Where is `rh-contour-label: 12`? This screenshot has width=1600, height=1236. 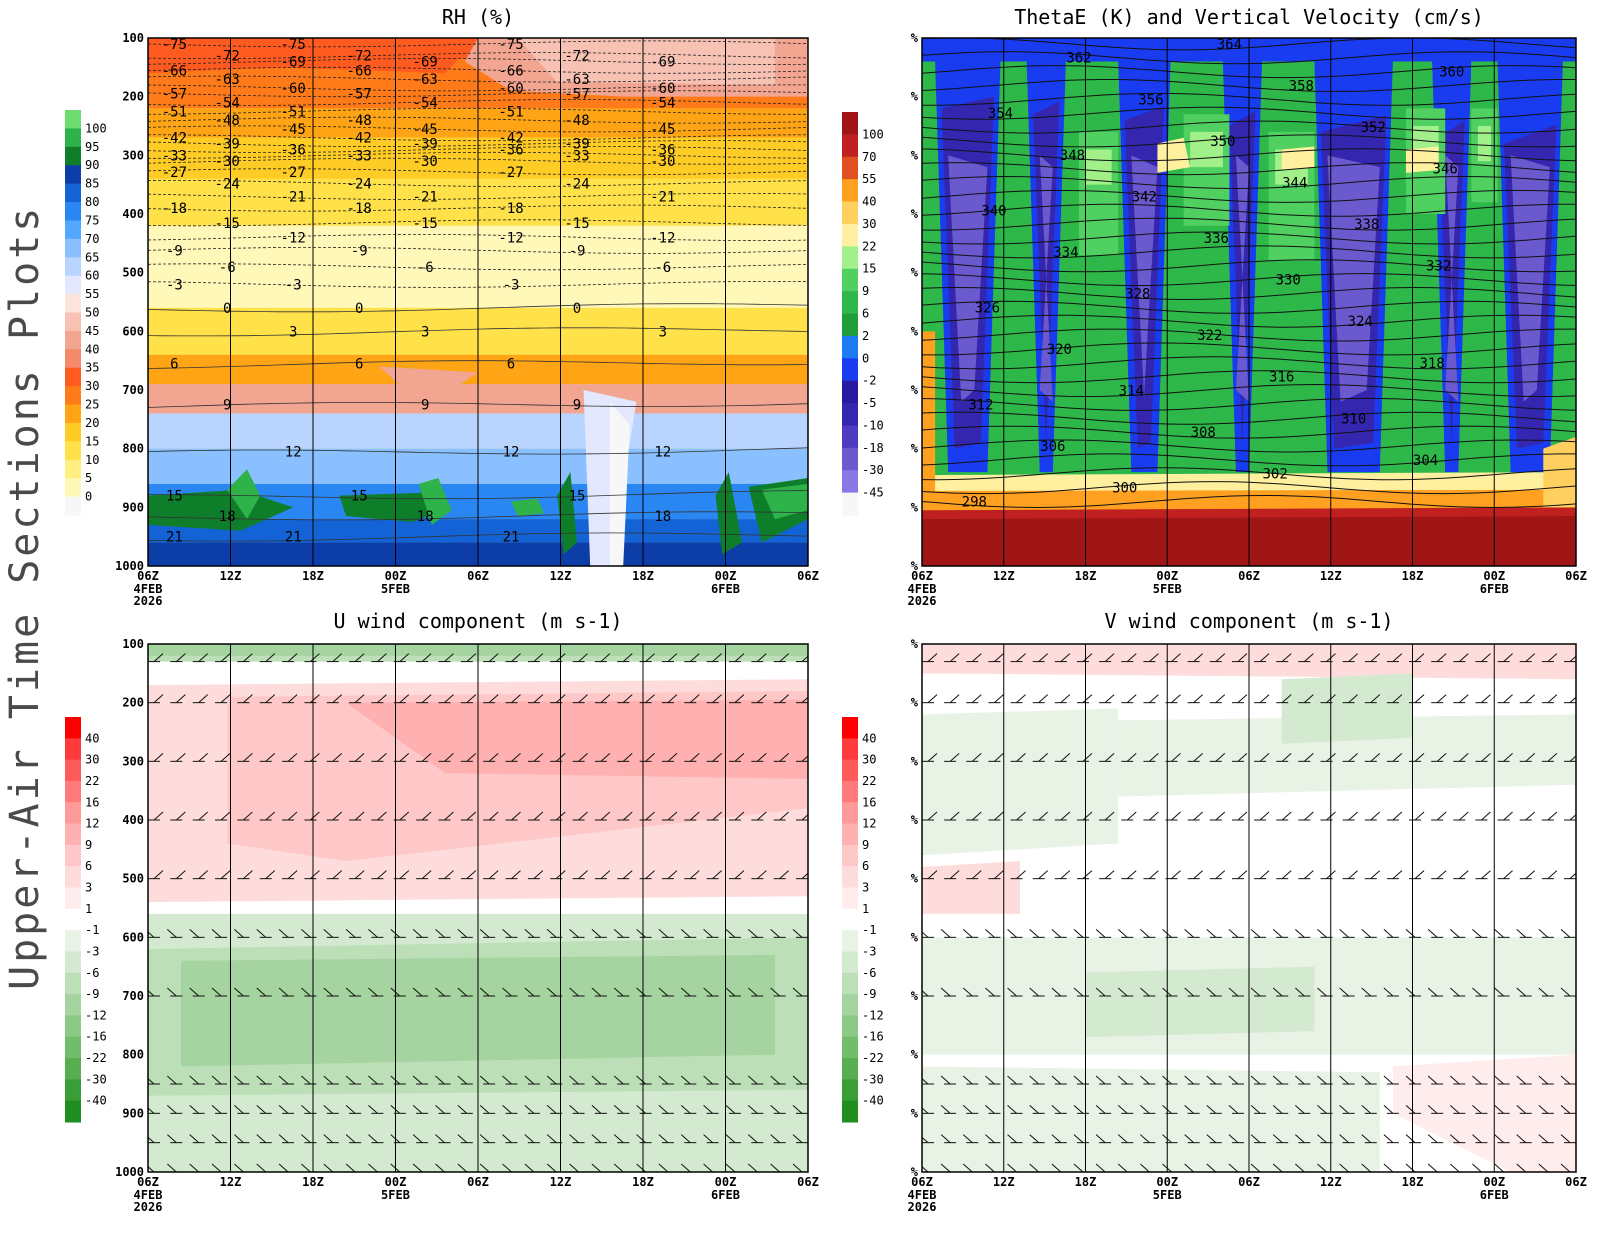 rh-contour-label: 12 is located at coordinates (293, 453).